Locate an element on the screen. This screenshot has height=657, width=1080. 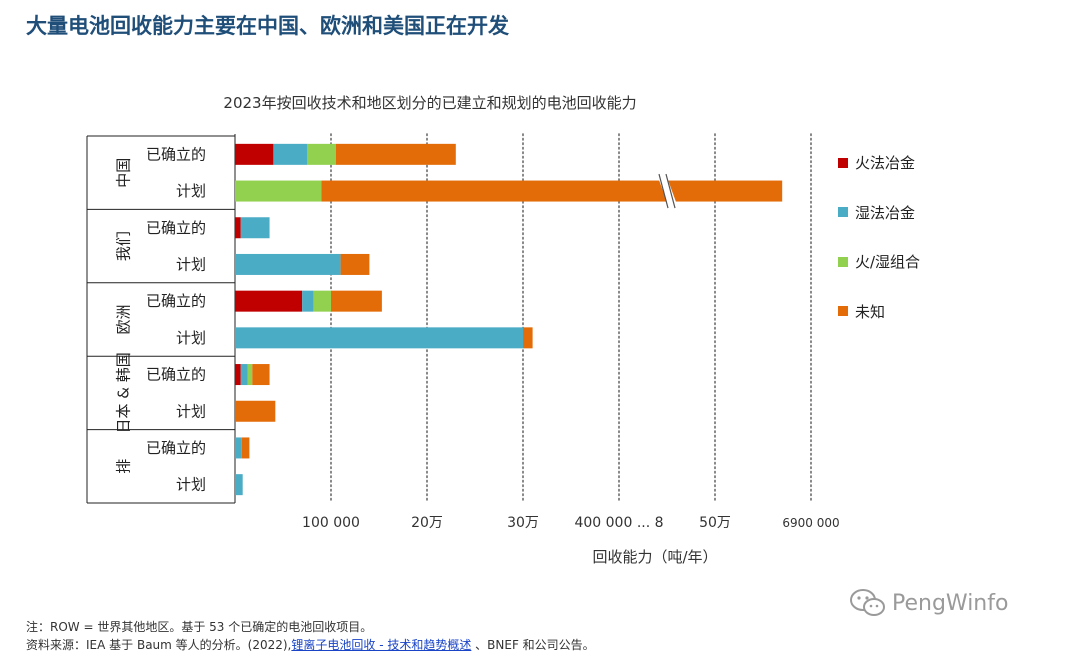
page-title: 大量电池回收能力主要在中国、欧洲和美国正在开发 is located at coordinates (267, 26).